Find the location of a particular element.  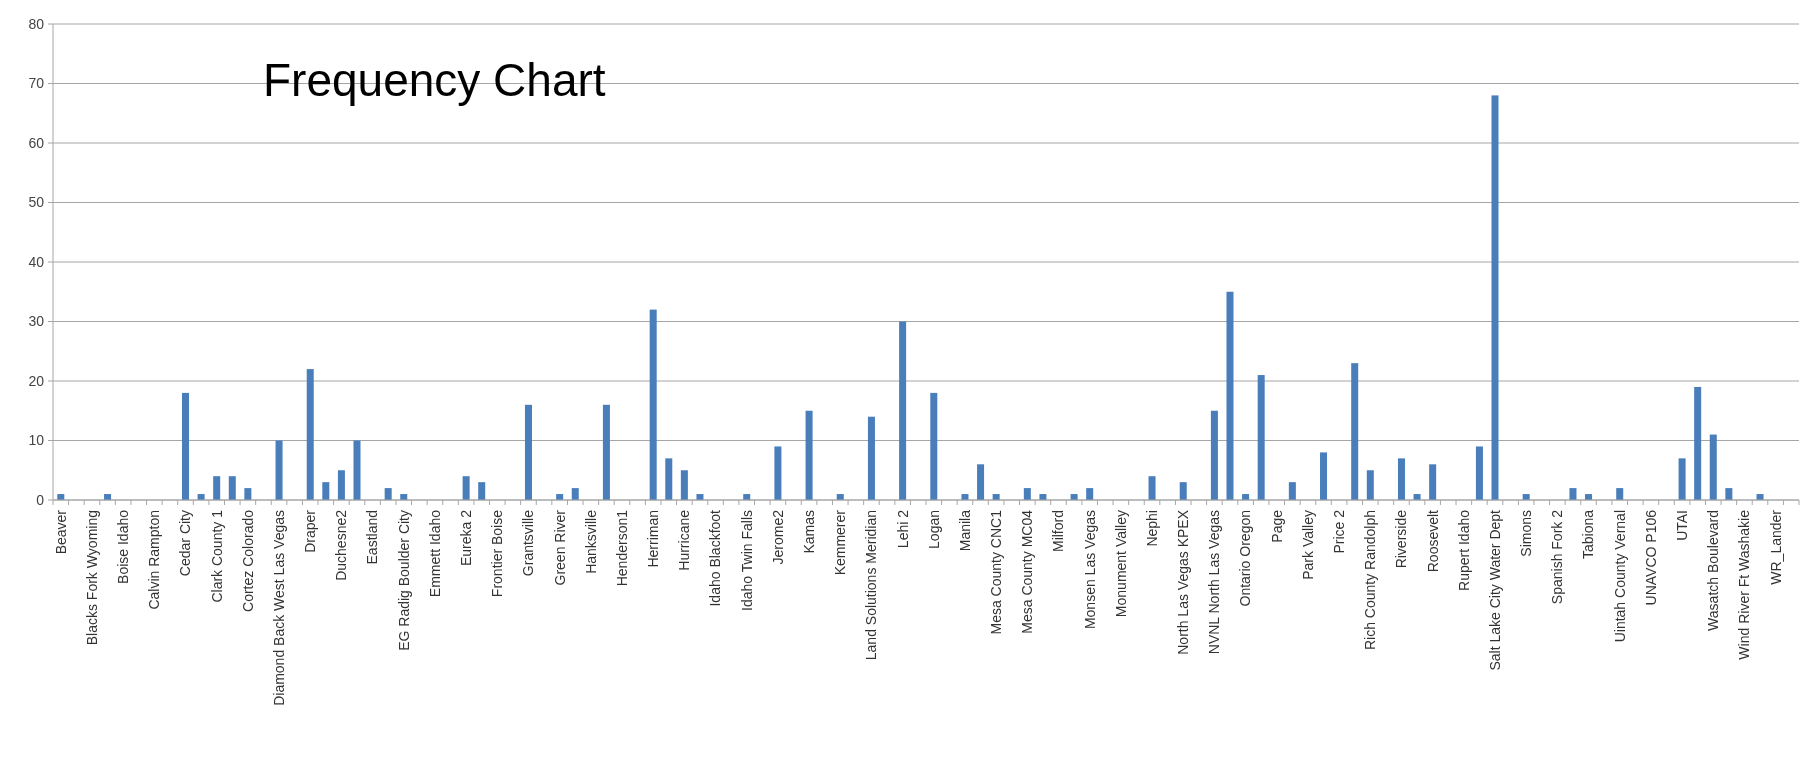

x-tick-label: Blacks Fork Wyoming is located at coordinates (91, 578).